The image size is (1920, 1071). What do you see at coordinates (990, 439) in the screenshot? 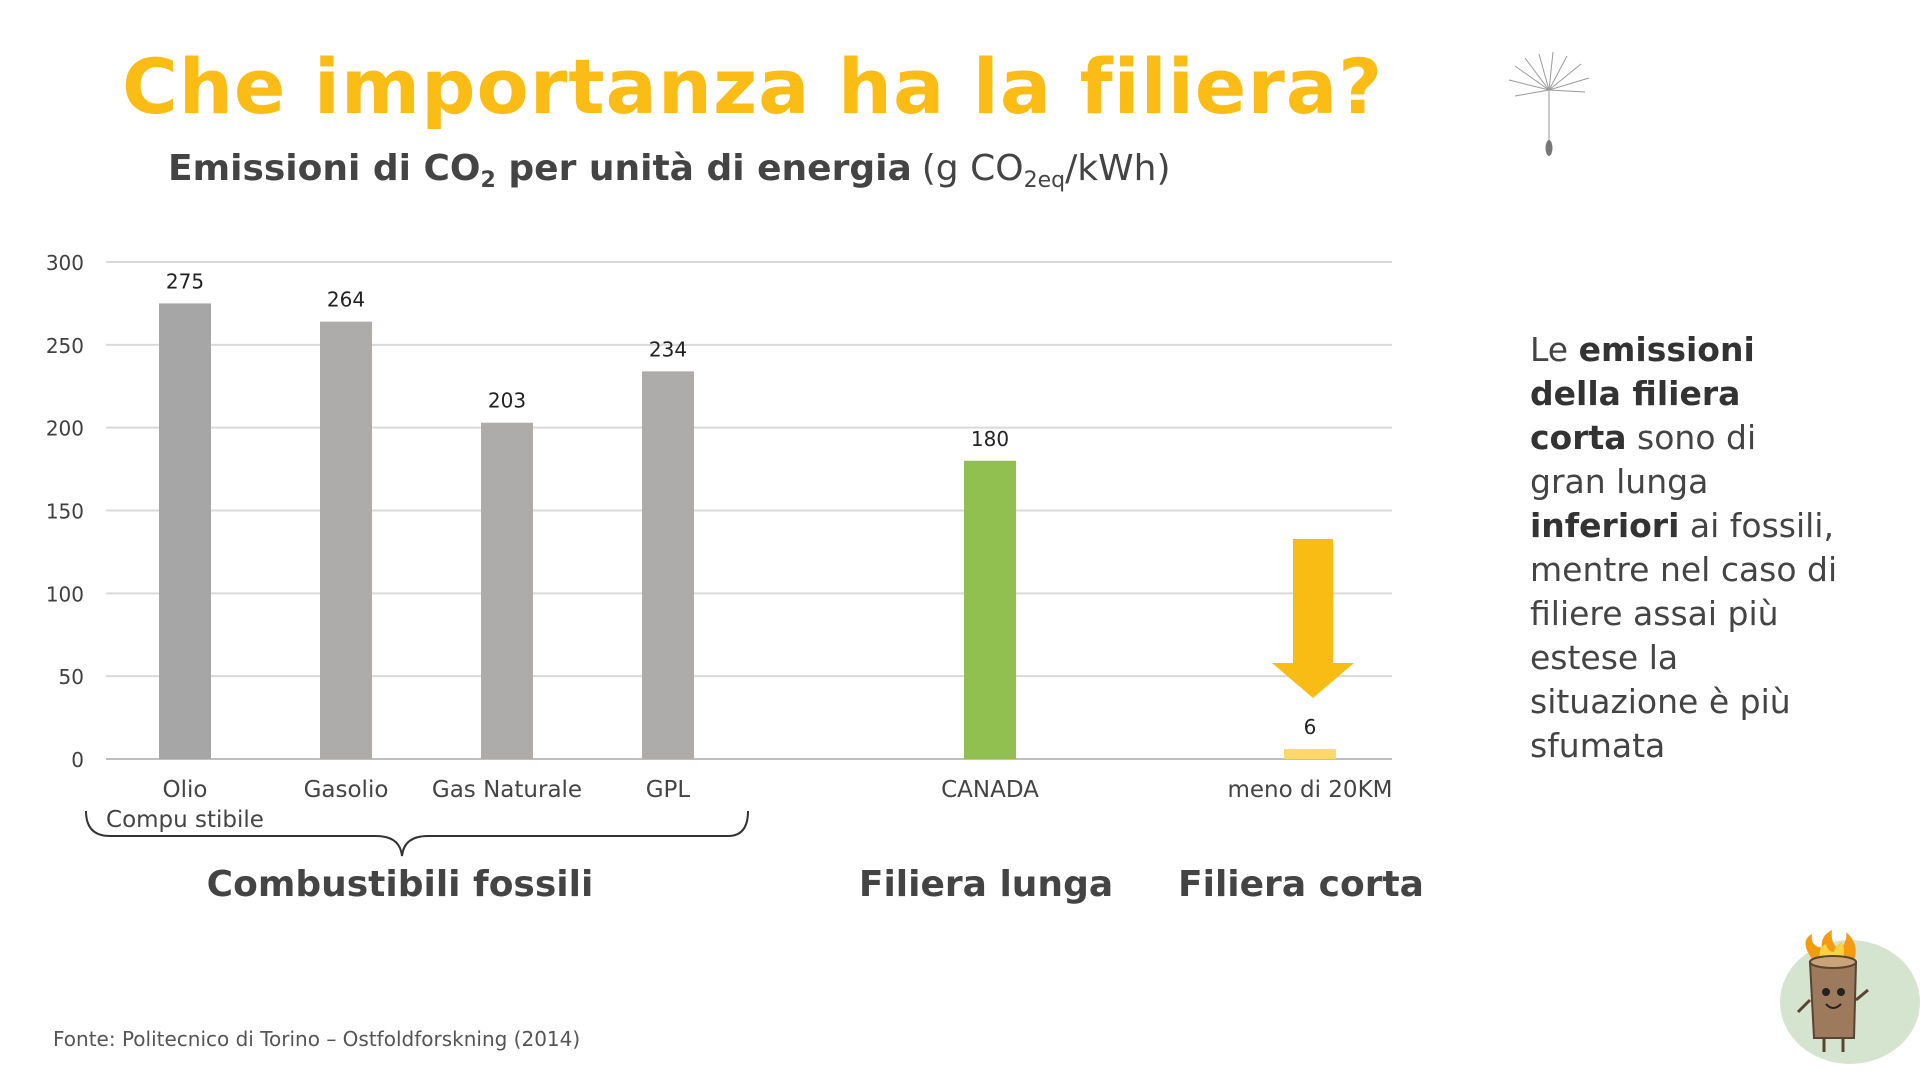
I see `data-label: 180` at bounding box center [990, 439].